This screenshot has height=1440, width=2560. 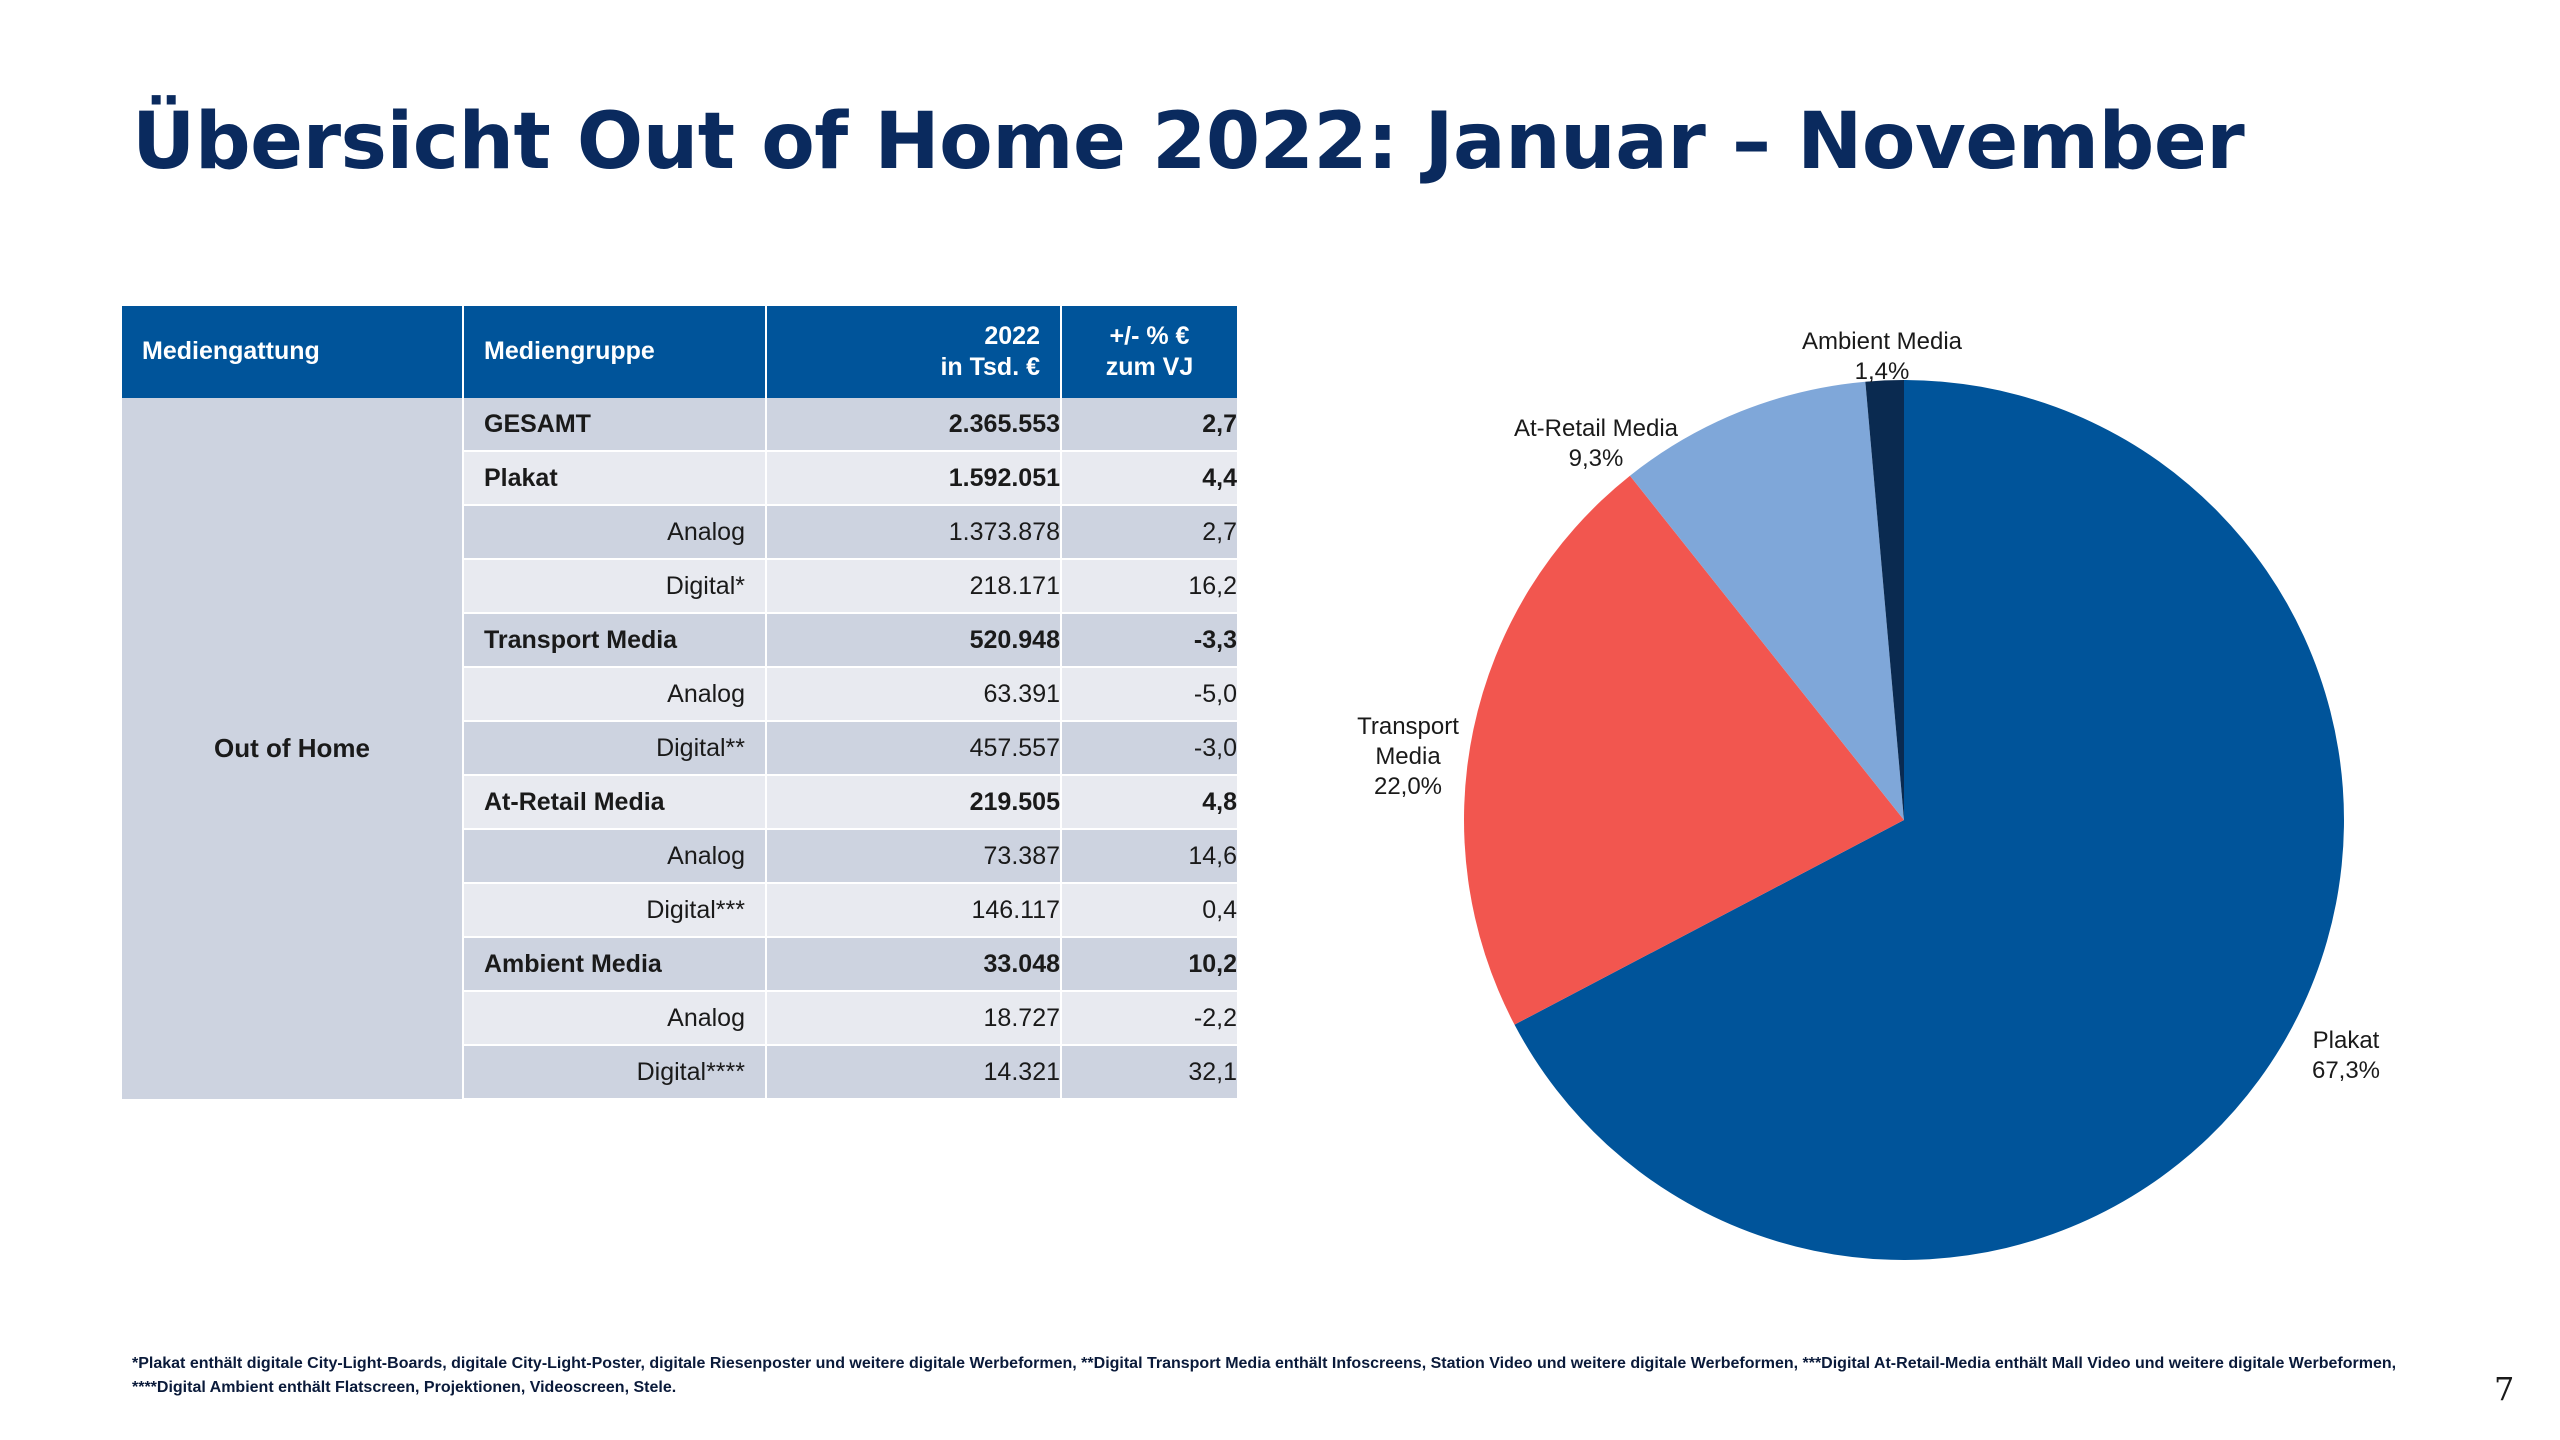 I want to click on row-change: 0,4, so click(x=1149, y=910).